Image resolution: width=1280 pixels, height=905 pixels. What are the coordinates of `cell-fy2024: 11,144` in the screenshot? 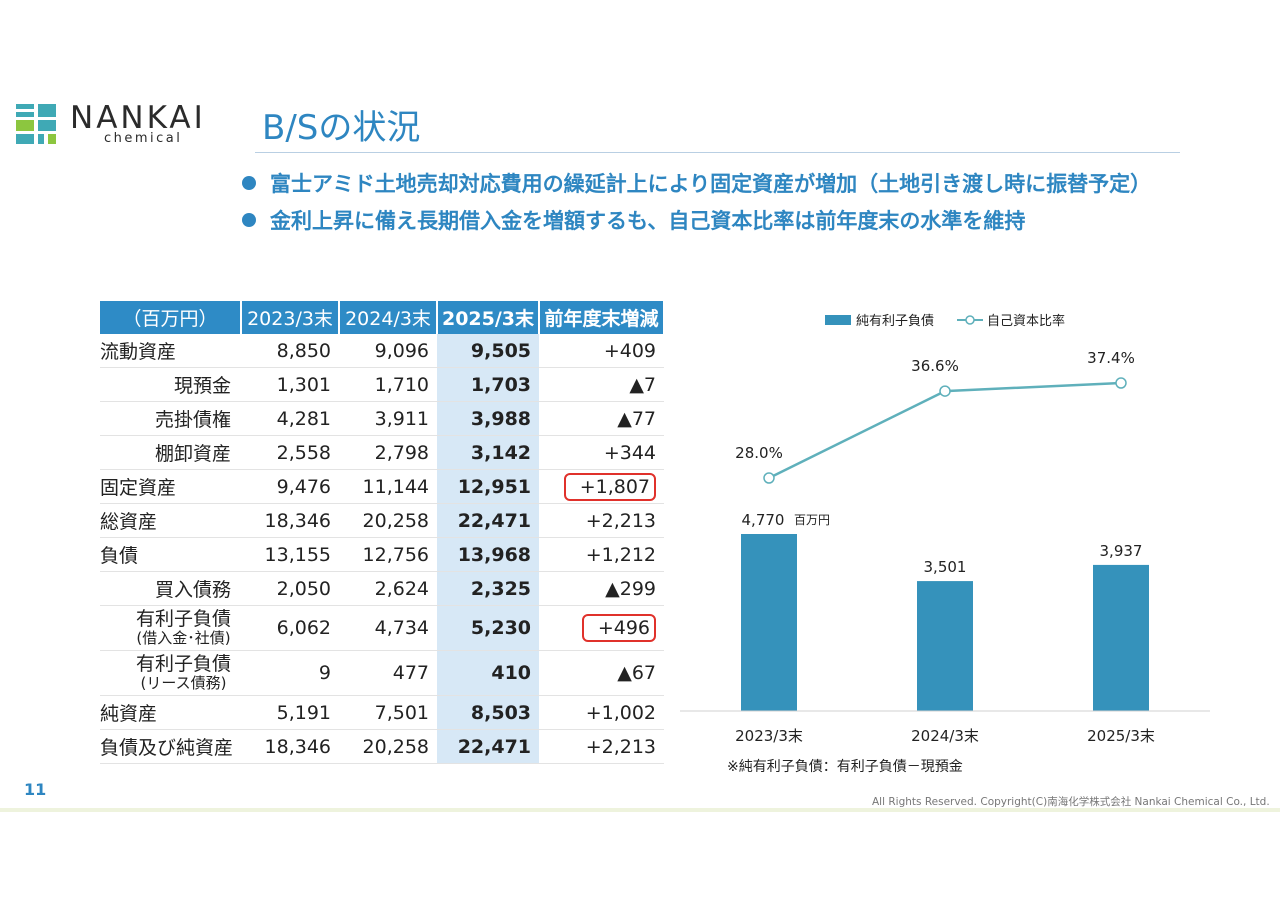 It's located at (388, 486).